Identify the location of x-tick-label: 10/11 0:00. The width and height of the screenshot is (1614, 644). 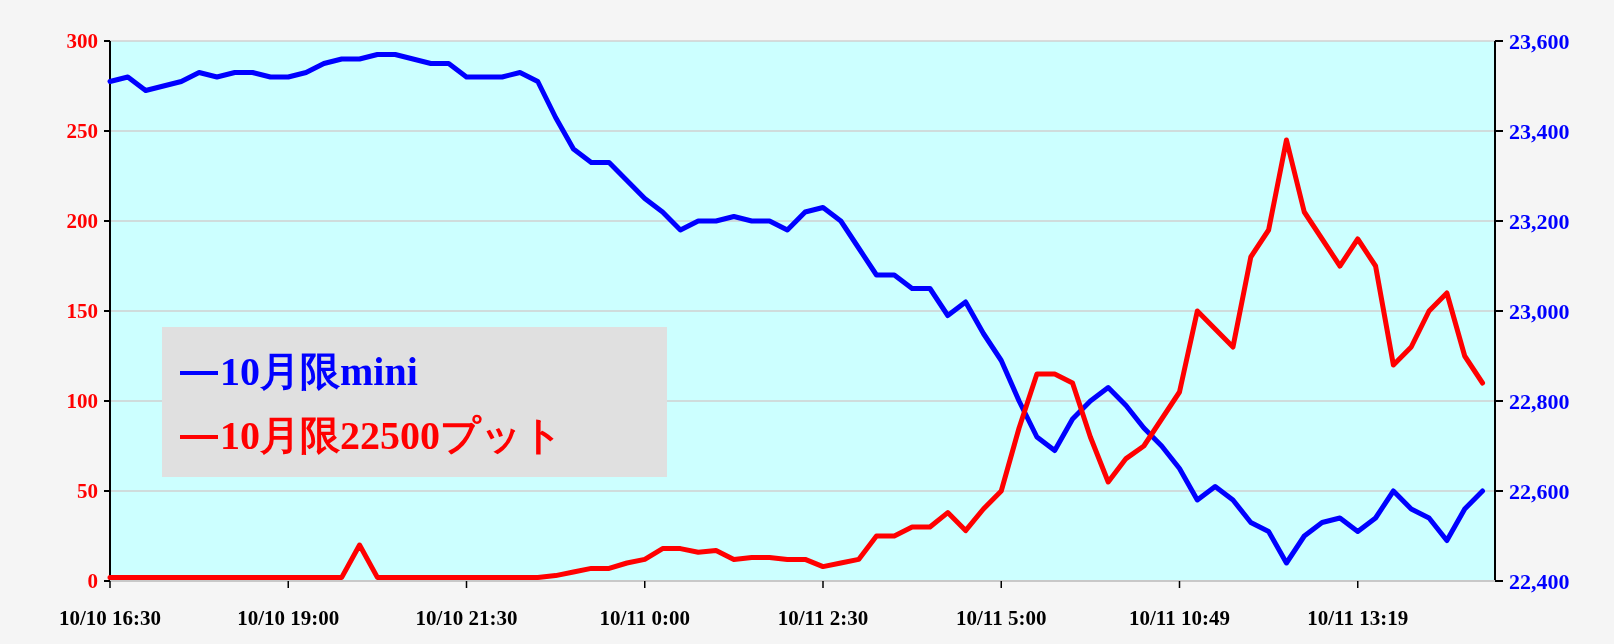
(644, 618).